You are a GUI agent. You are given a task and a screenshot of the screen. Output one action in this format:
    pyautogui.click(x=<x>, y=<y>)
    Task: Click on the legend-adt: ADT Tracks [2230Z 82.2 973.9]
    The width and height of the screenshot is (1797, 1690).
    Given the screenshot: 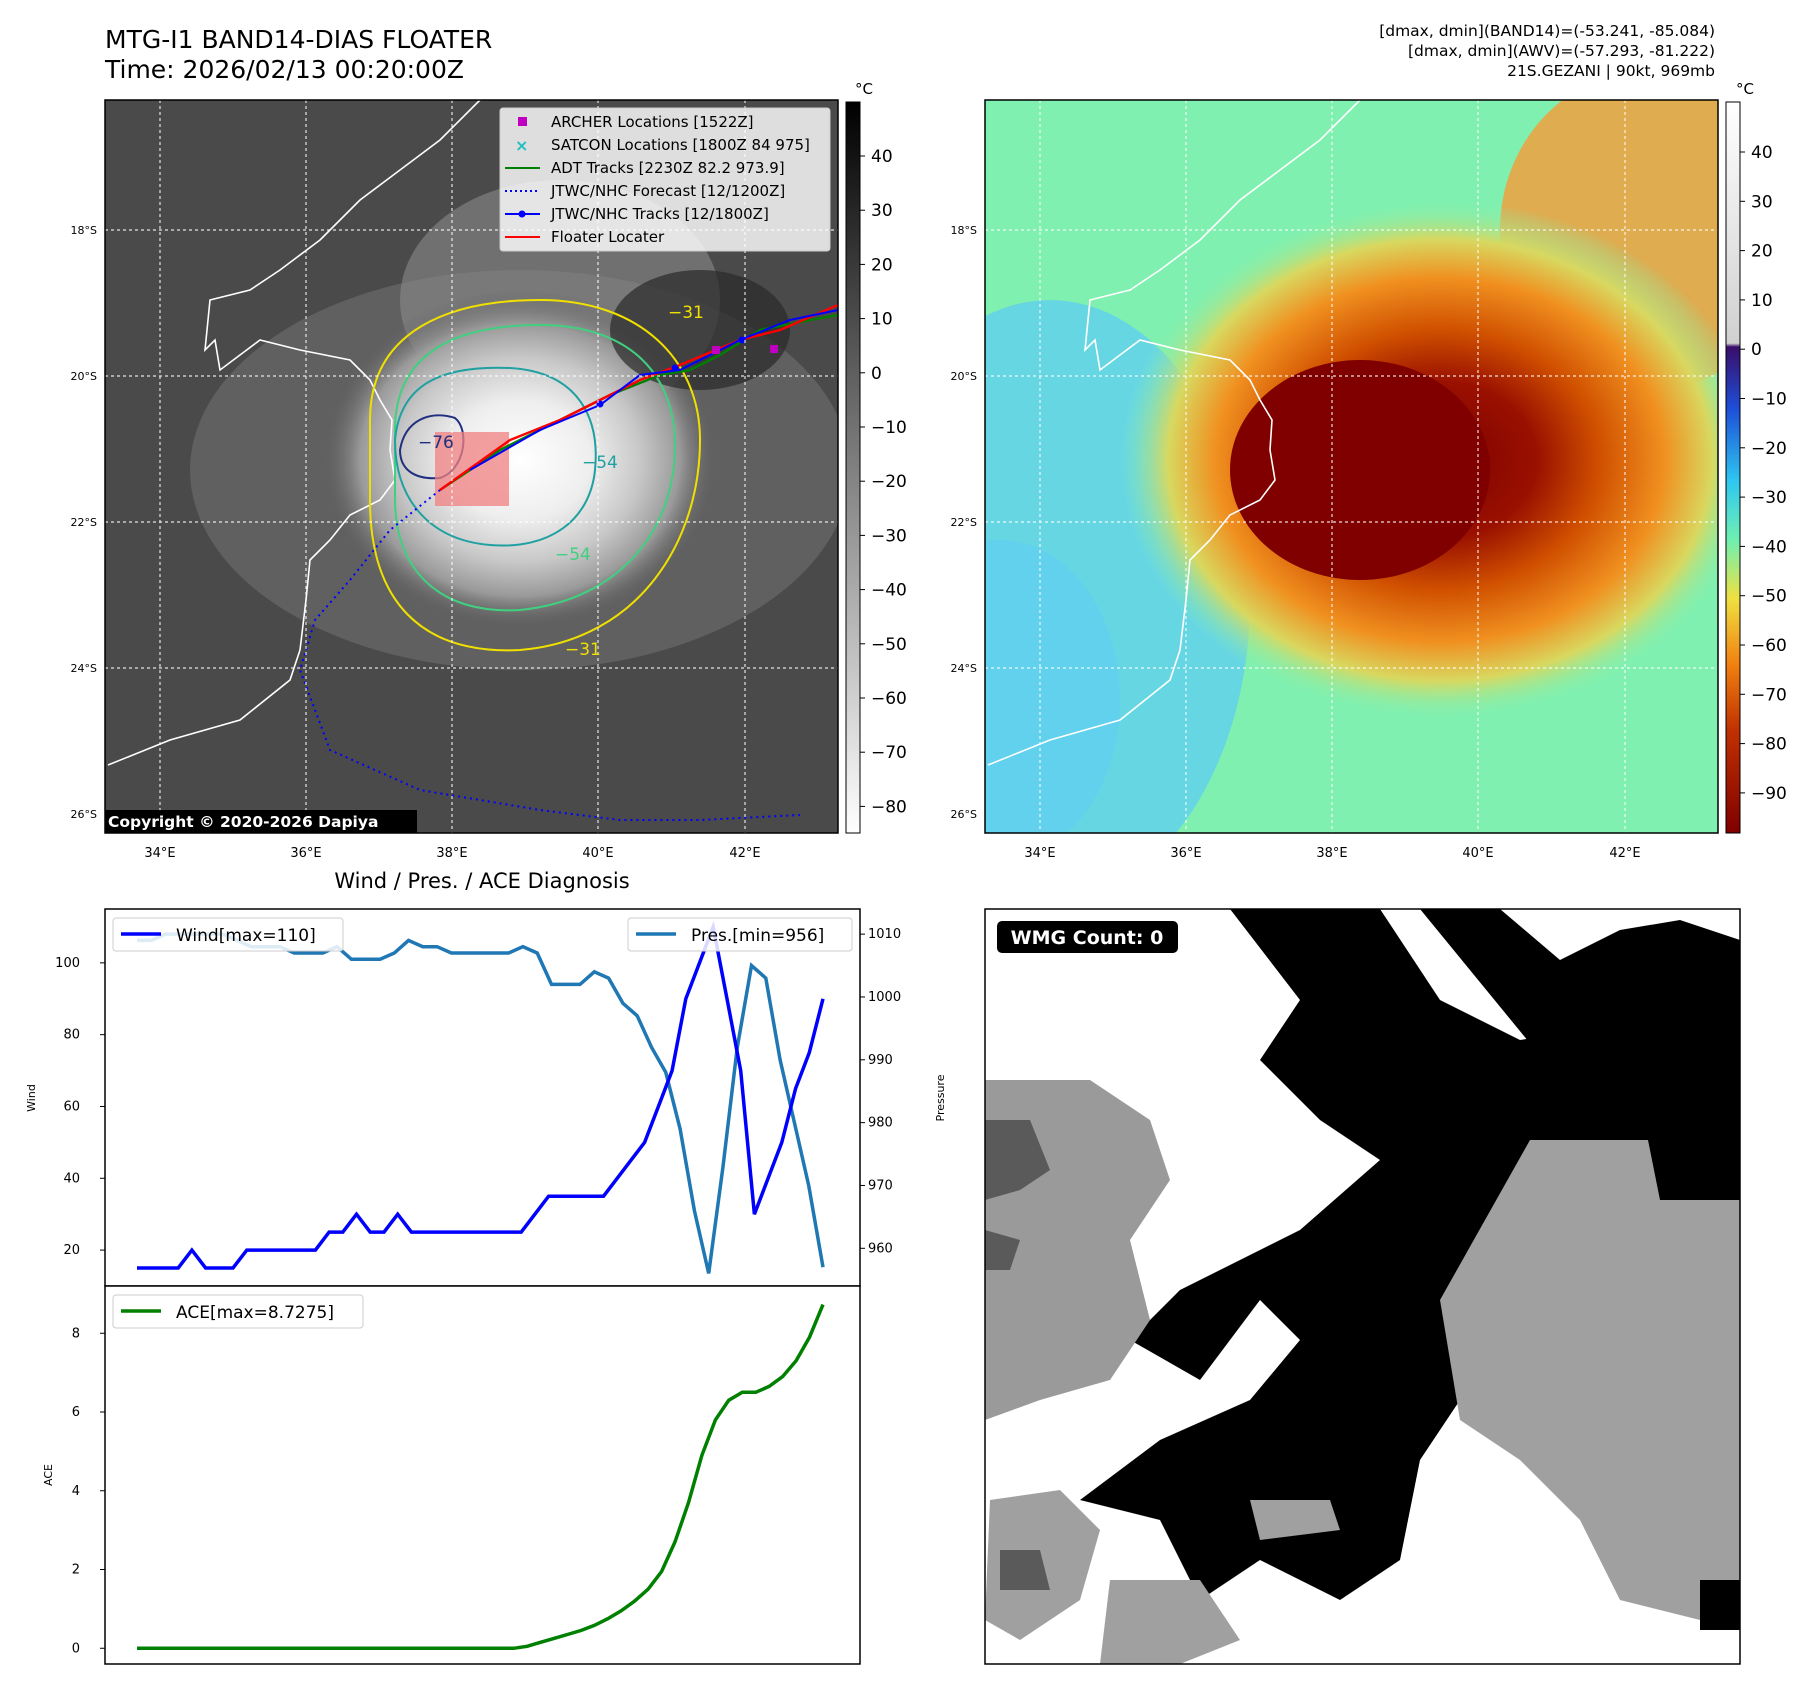 What is the action you would take?
    pyautogui.click(x=668, y=168)
    